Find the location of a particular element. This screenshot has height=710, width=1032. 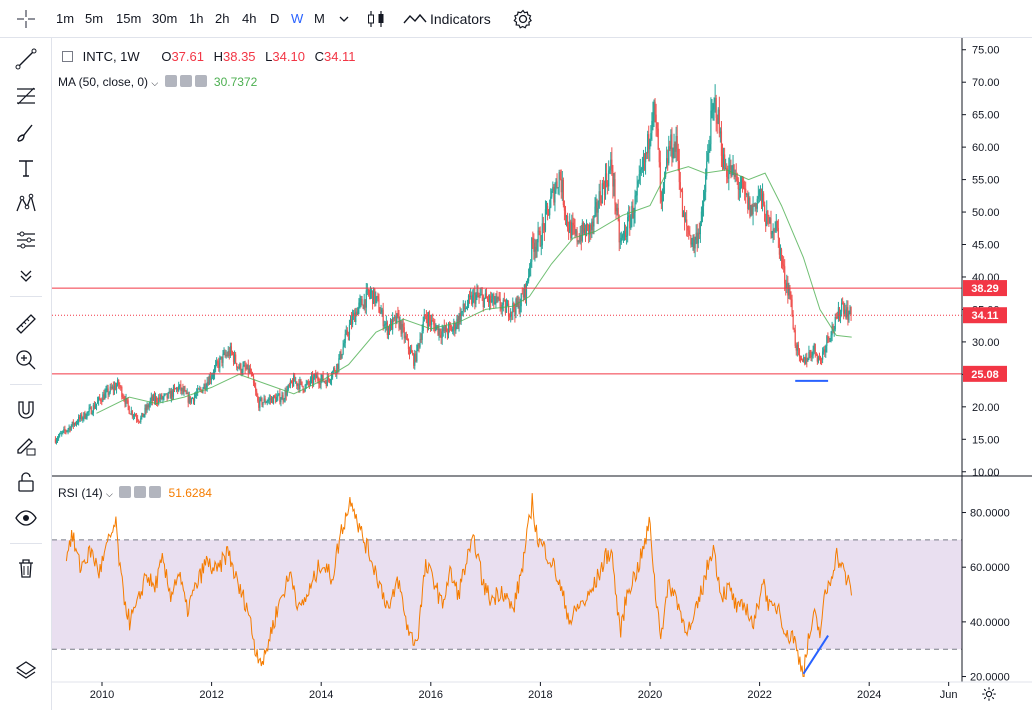

timeframe-4h: 4h is located at coordinates (249, 18).